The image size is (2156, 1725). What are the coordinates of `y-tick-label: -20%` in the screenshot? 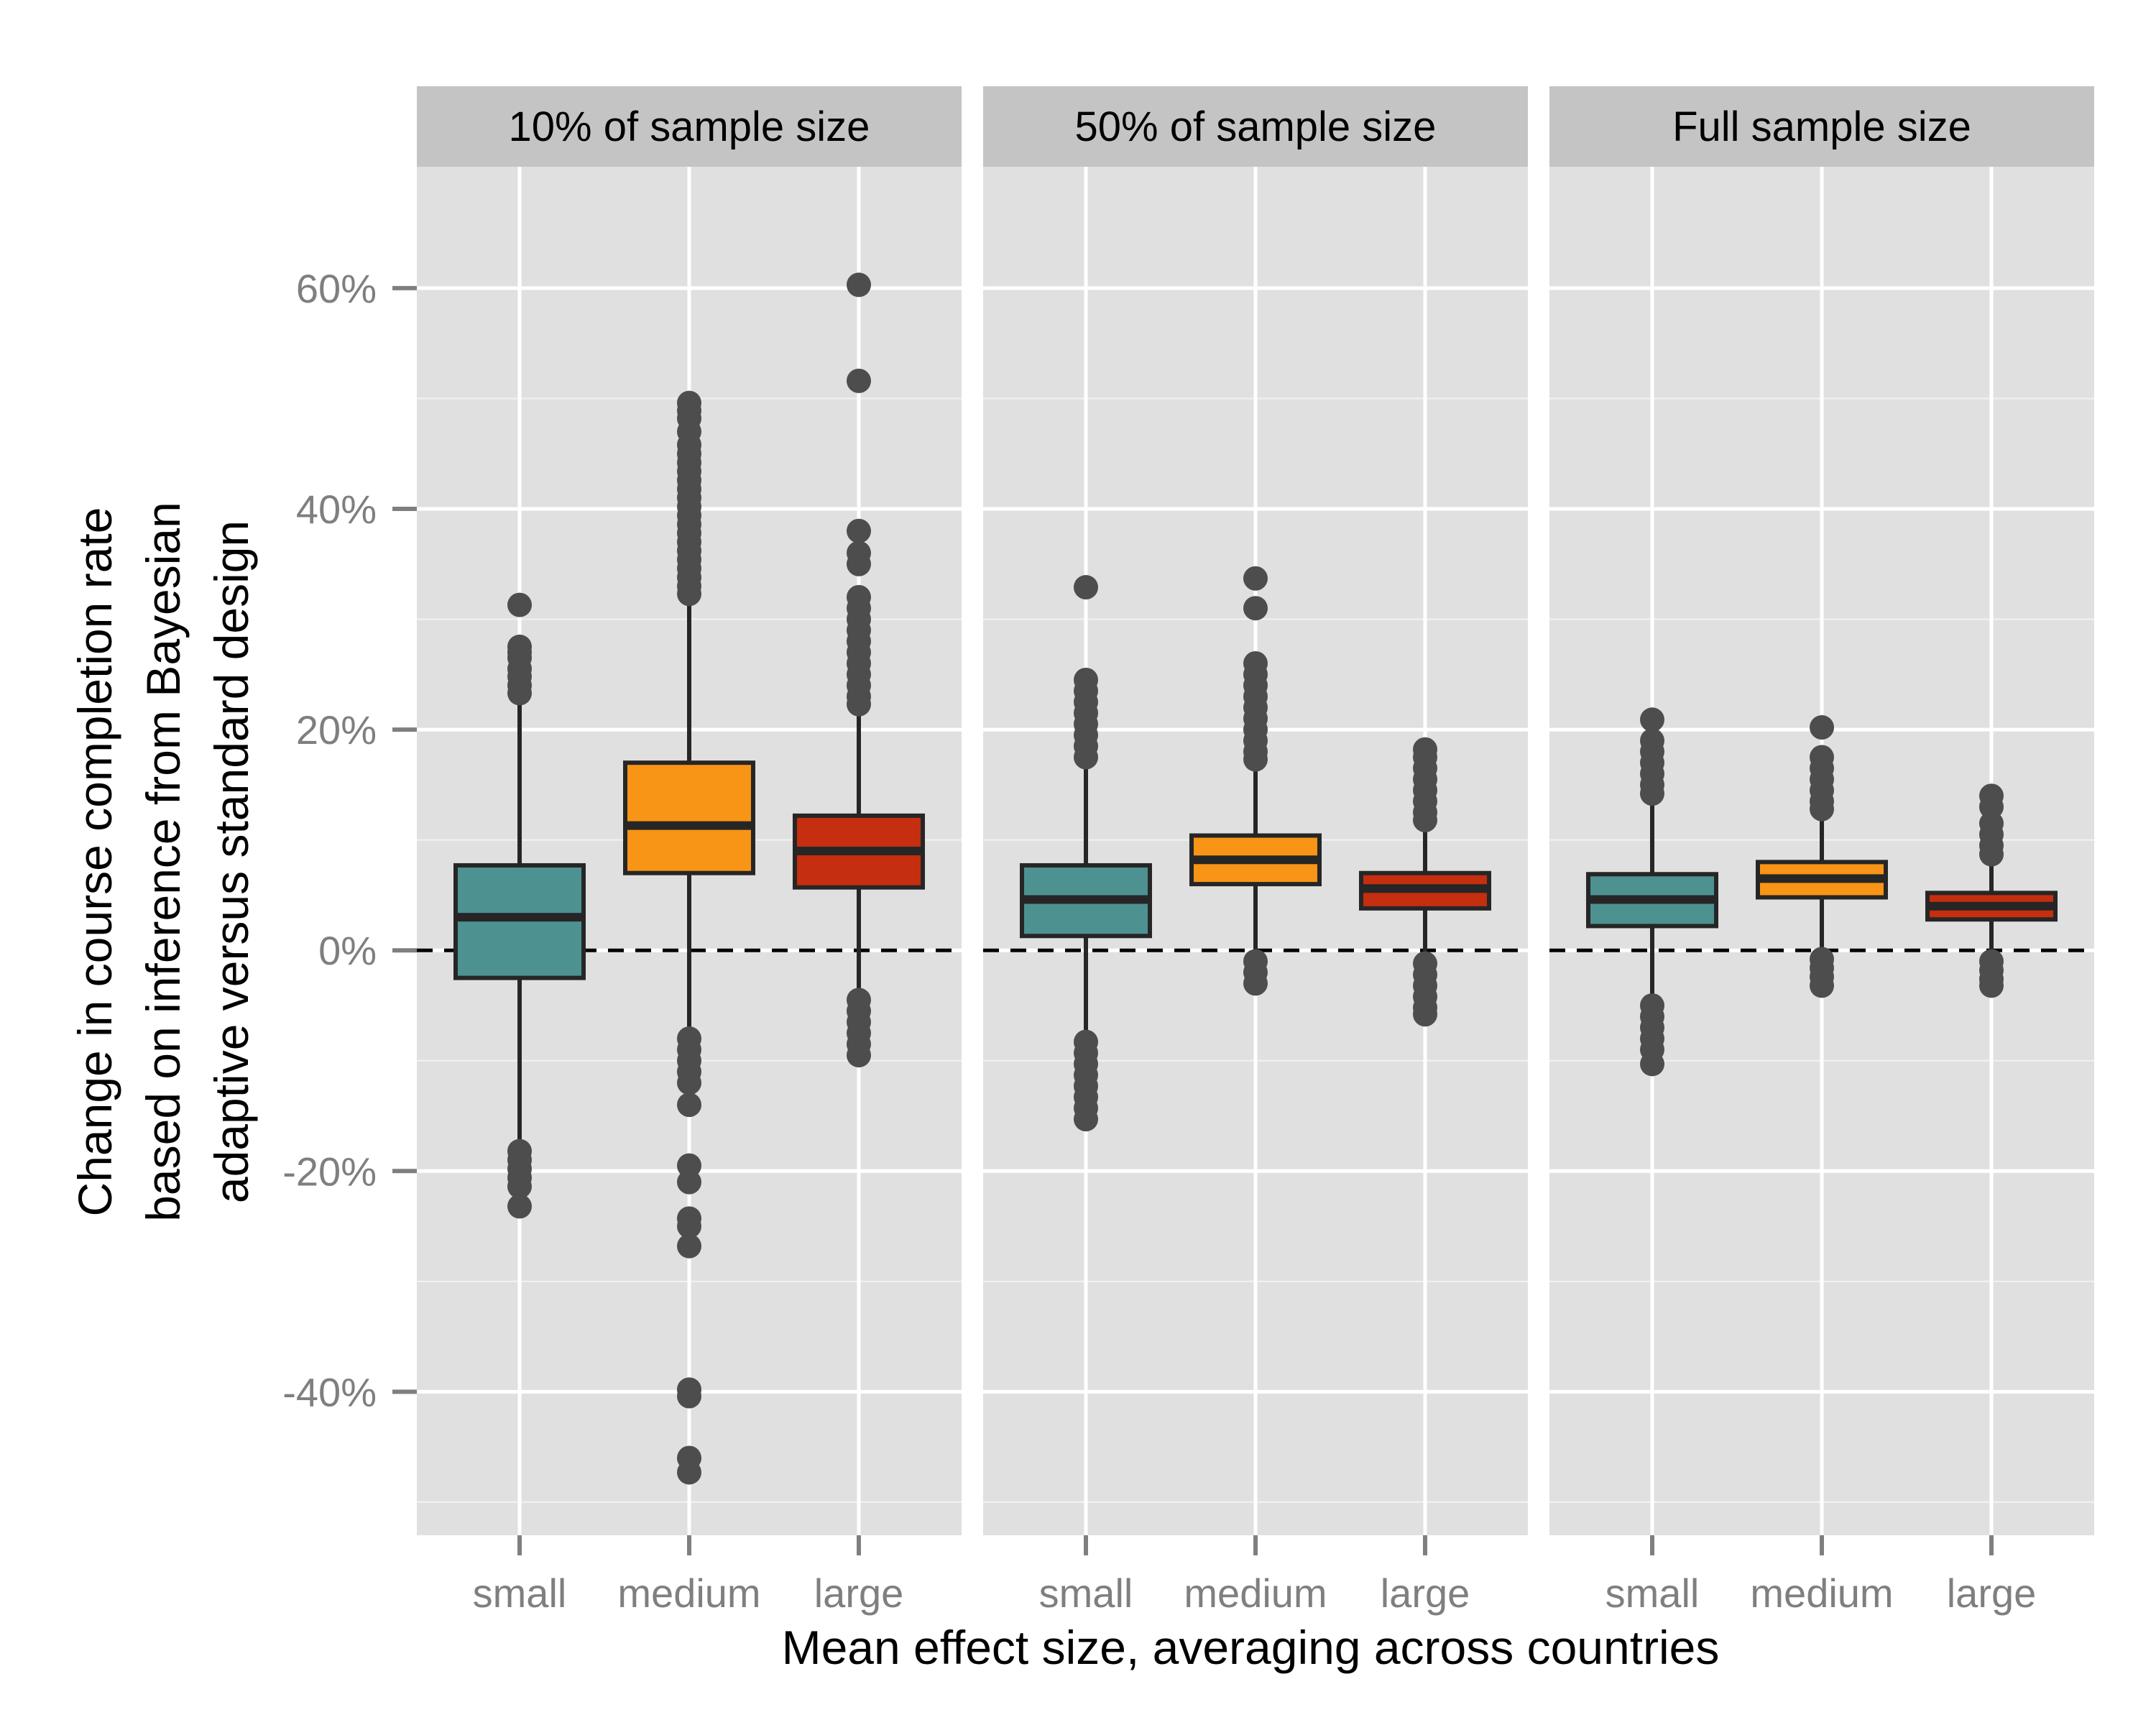 It's located at (329, 1171).